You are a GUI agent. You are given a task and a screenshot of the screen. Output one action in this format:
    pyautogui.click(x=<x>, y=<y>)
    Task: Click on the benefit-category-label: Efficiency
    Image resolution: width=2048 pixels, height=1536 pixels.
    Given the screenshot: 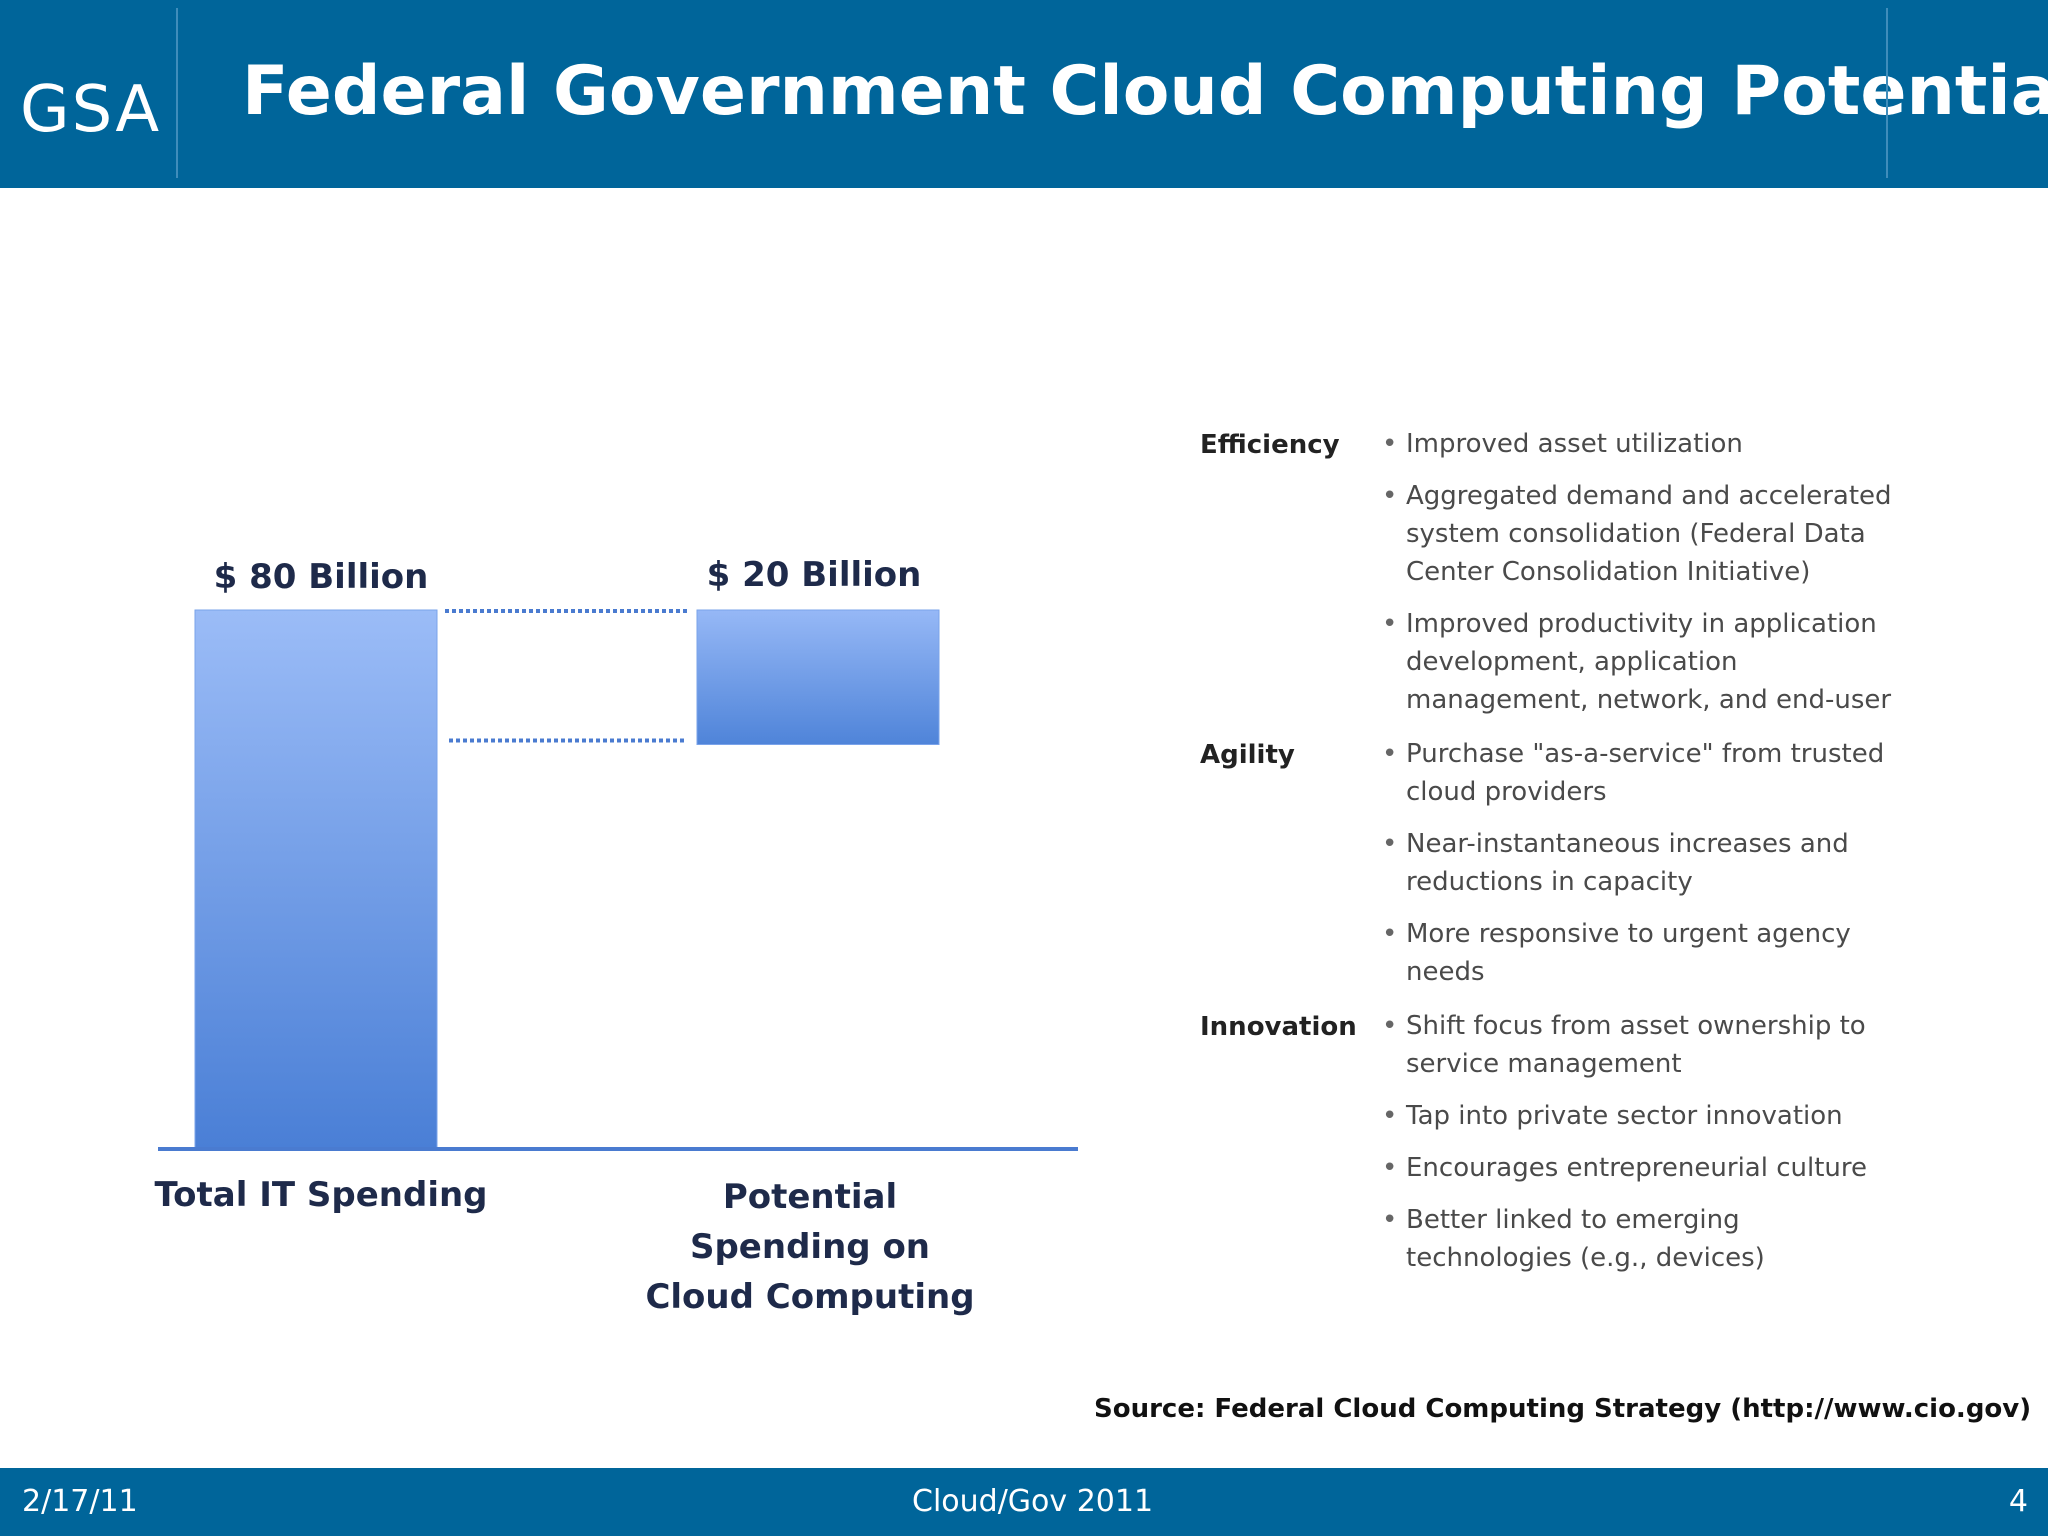 What is the action you would take?
    pyautogui.click(x=1270, y=445)
    